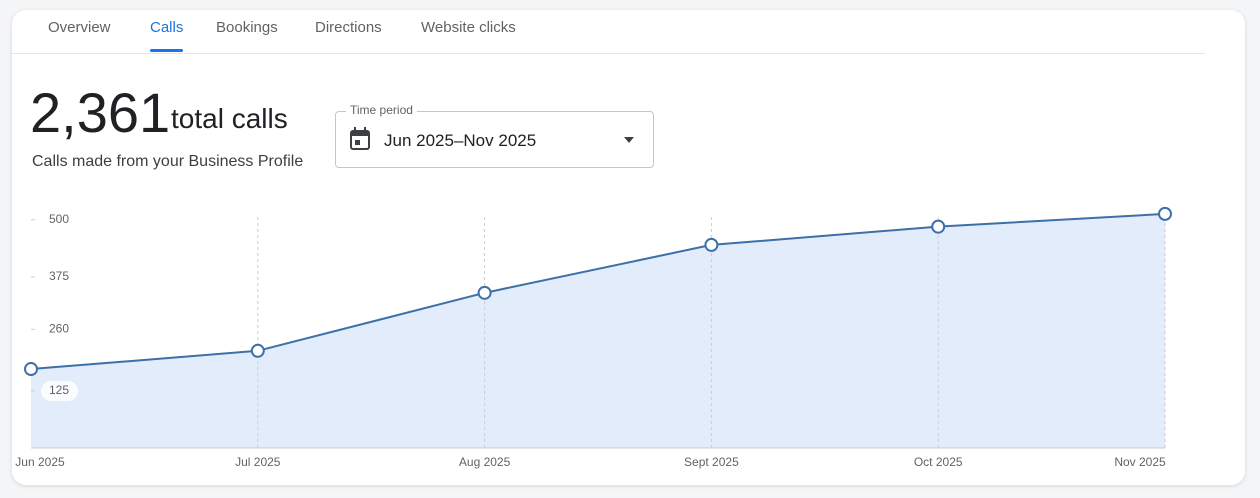 This screenshot has width=1260, height=498. I want to click on x-tick-label: Jul 2025, so click(258, 462).